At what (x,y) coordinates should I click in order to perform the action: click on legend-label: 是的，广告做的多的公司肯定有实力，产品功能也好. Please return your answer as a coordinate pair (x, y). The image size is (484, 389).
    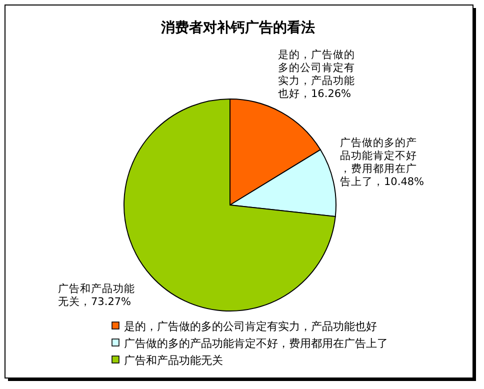
    Looking at the image, I should click on (250, 326).